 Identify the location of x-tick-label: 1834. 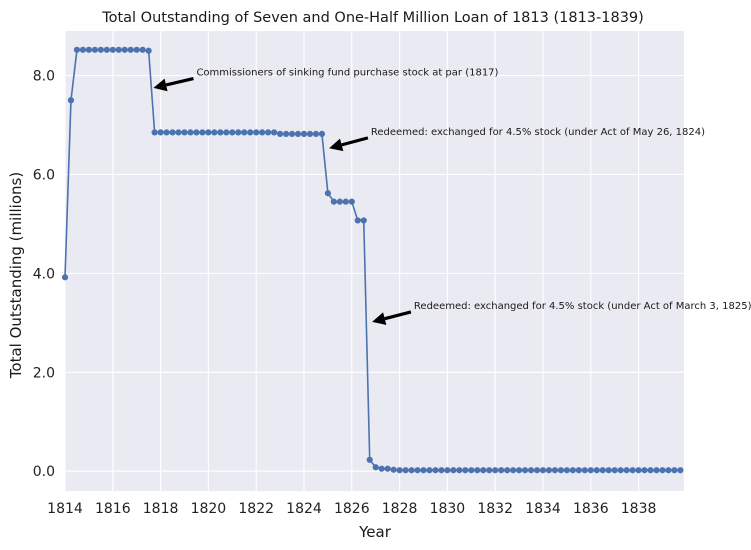
(543, 509).